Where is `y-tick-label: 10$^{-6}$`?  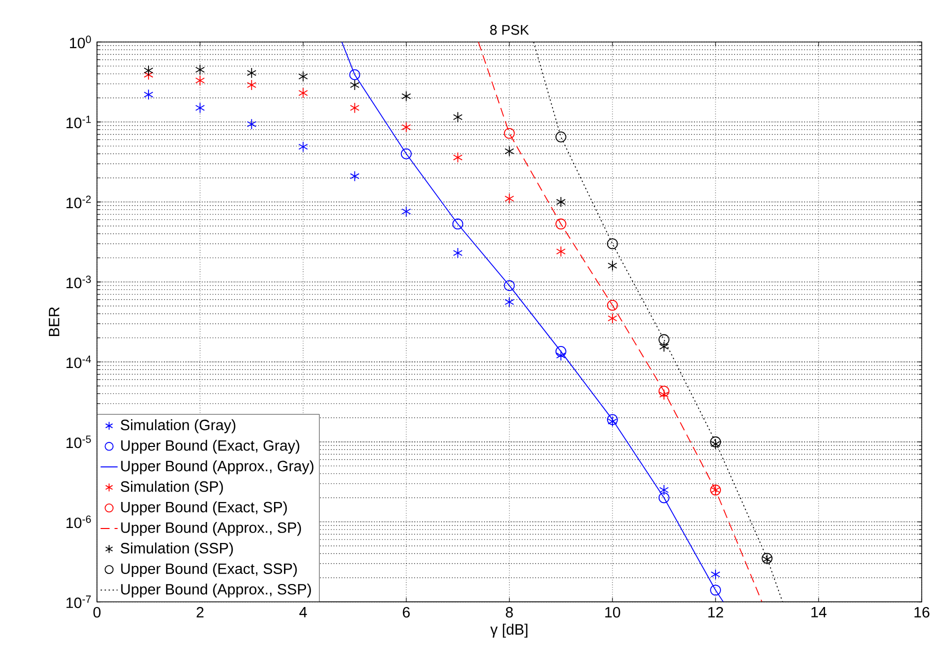 y-tick-label: 10$^{-6}$ is located at coordinates (78, 522).